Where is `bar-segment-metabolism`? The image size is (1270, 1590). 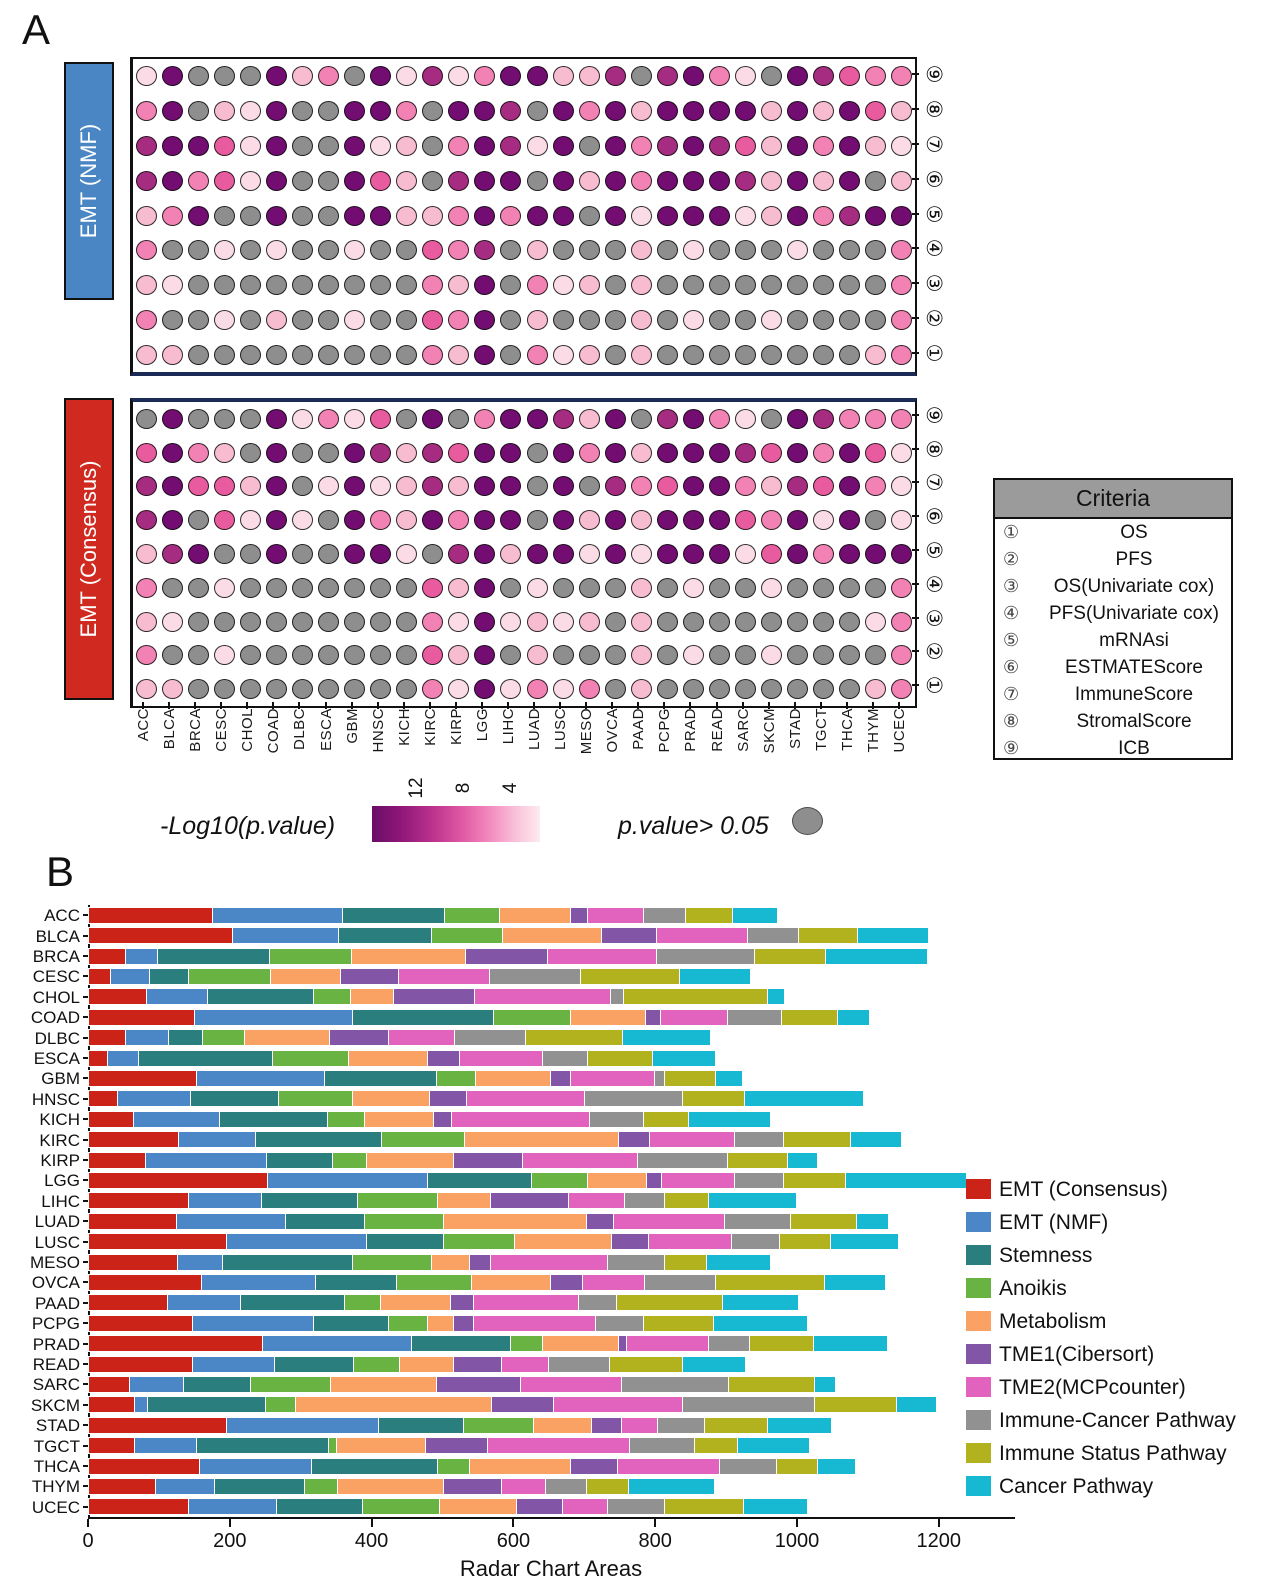
bar-segment-metabolism is located at coordinates (478, 1507).